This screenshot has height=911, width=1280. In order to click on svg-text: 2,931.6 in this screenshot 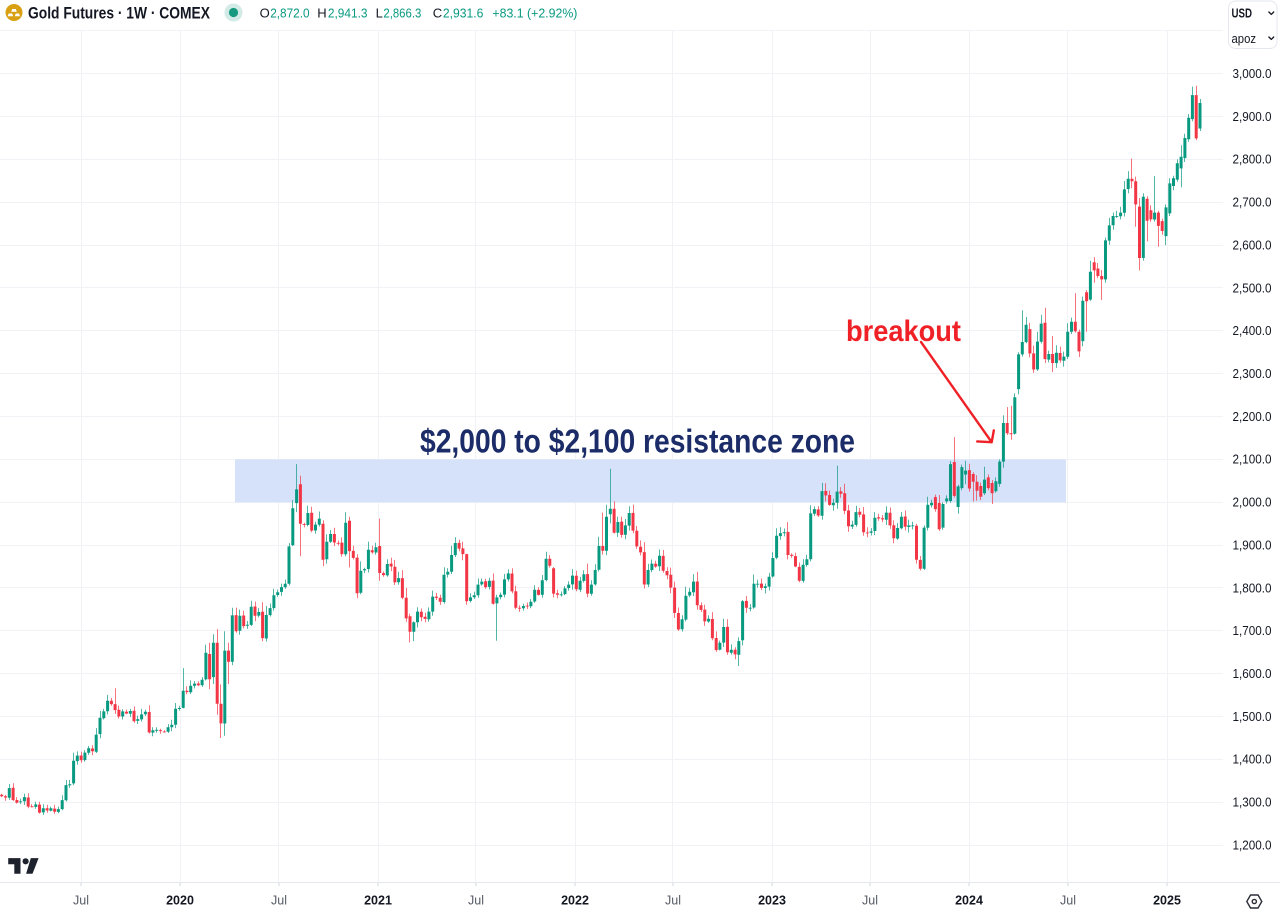, I will do `click(463, 13)`.